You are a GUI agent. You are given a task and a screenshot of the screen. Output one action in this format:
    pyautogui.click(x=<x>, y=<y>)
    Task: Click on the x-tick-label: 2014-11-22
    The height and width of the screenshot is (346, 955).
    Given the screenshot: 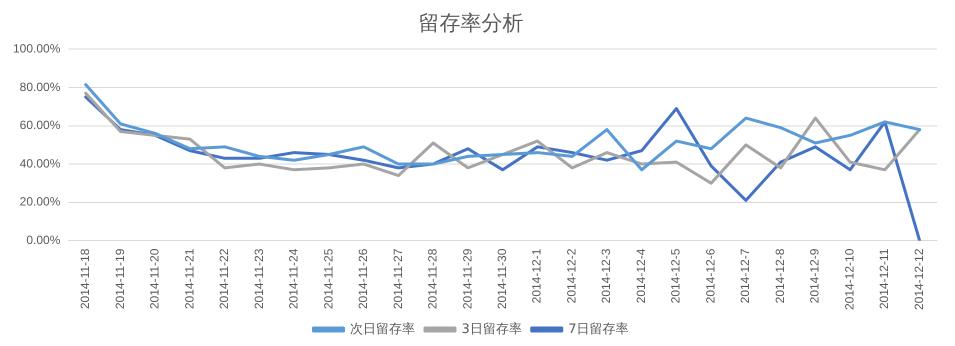 What is the action you would take?
    pyautogui.click(x=224, y=279)
    